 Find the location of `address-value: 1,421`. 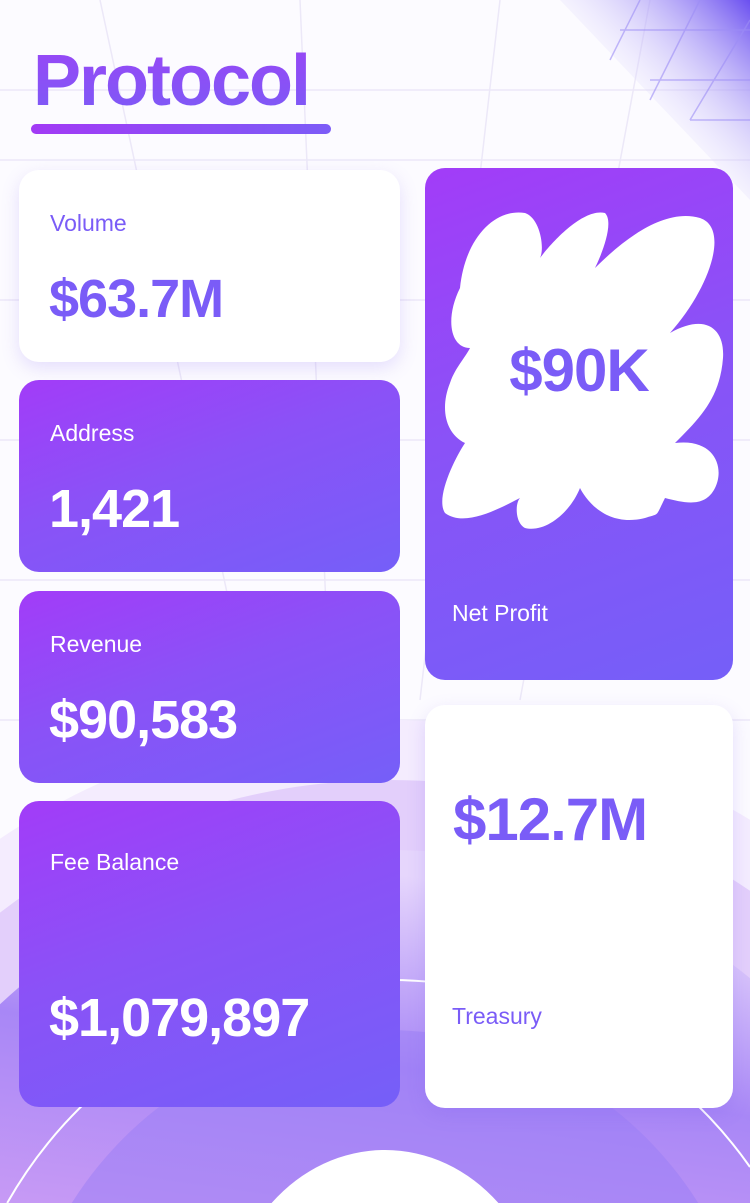

address-value: 1,421 is located at coordinates (114, 509).